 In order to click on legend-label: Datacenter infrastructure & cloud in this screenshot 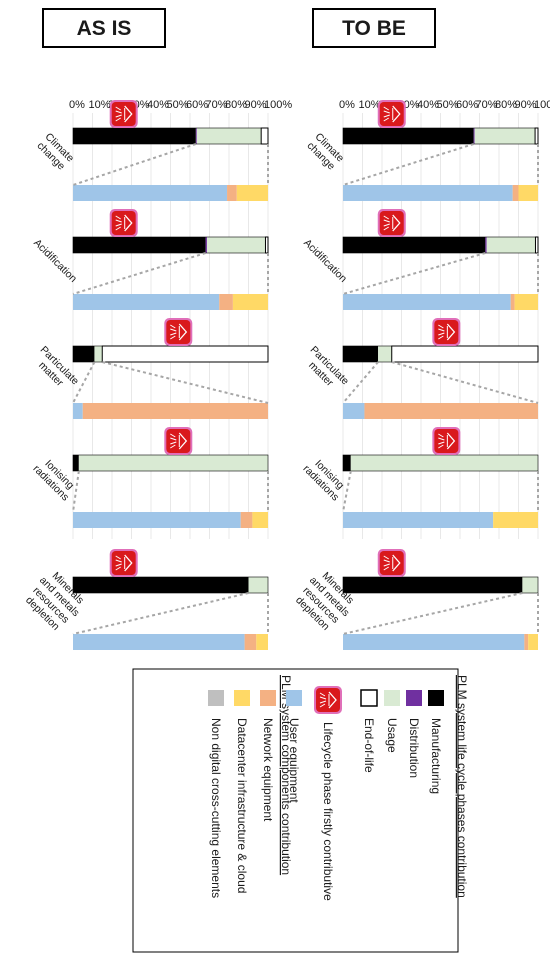, I will do `click(242, 805)`.